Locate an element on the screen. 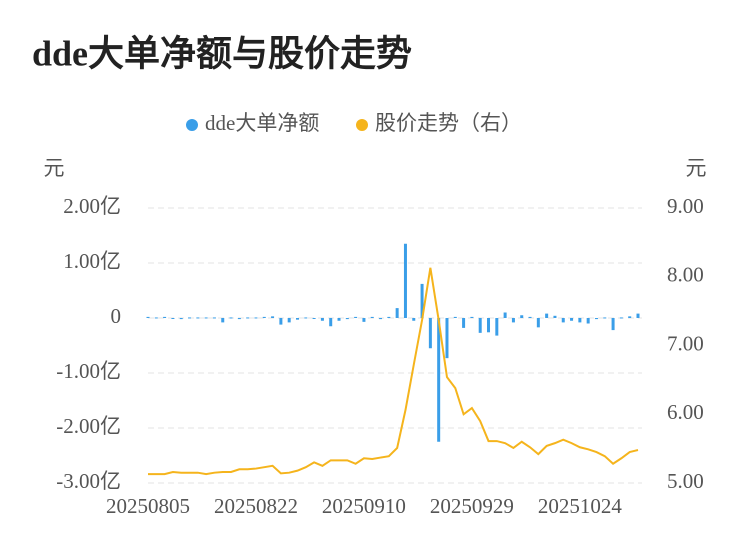 The height and width of the screenshot is (558, 750). x-tick-label: 20250910 is located at coordinates (364, 506).